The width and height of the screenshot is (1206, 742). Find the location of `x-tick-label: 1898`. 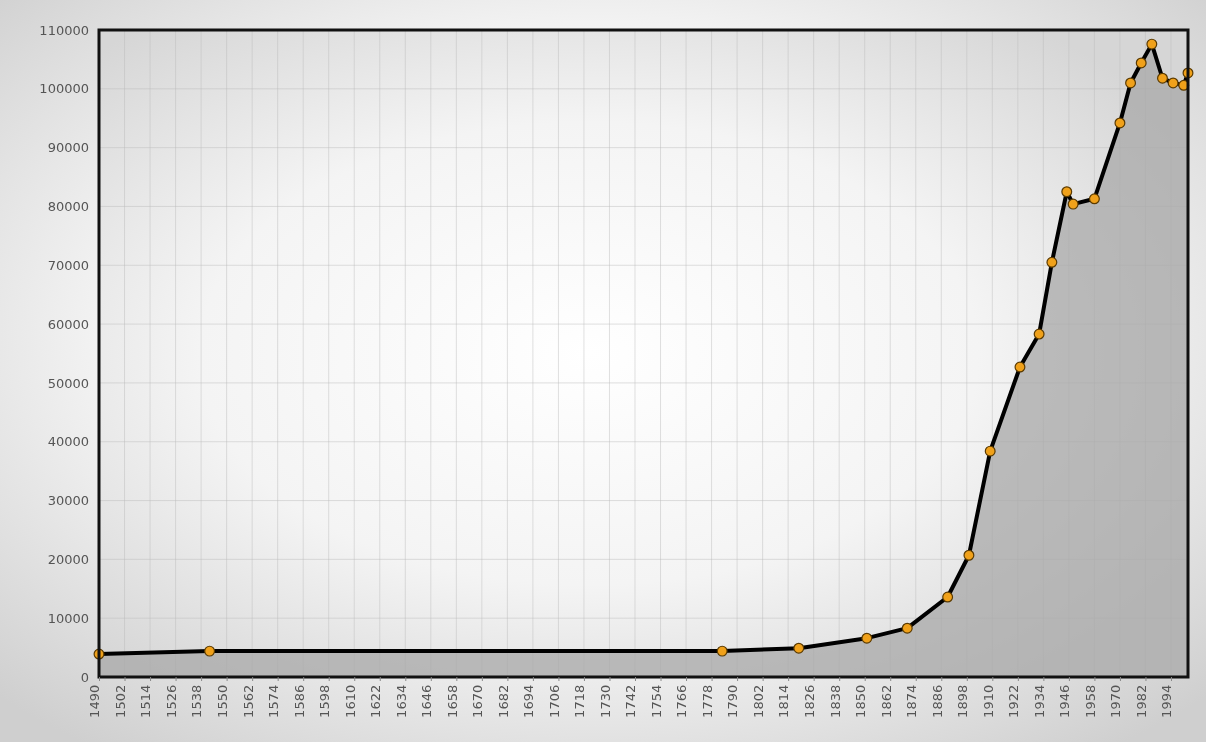

x-tick-label: 1898 is located at coordinates (963, 701).